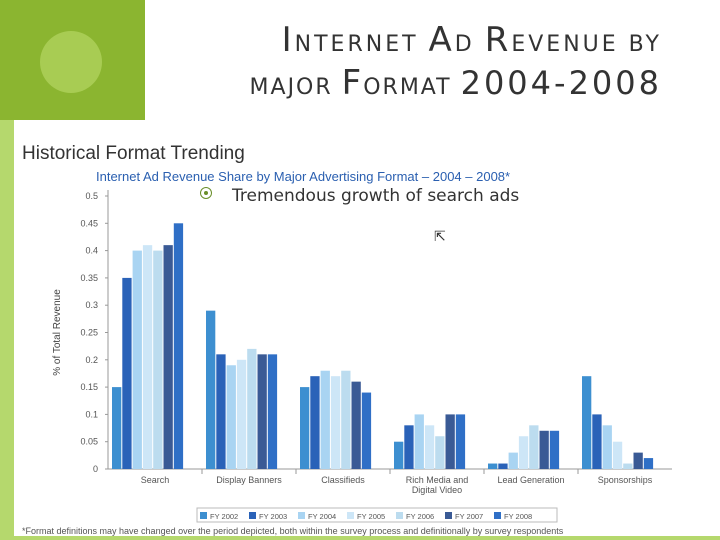  What do you see at coordinates (224, 516) in the screenshot?
I see `legend-label: FY 2002` at bounding box center [224, 516].